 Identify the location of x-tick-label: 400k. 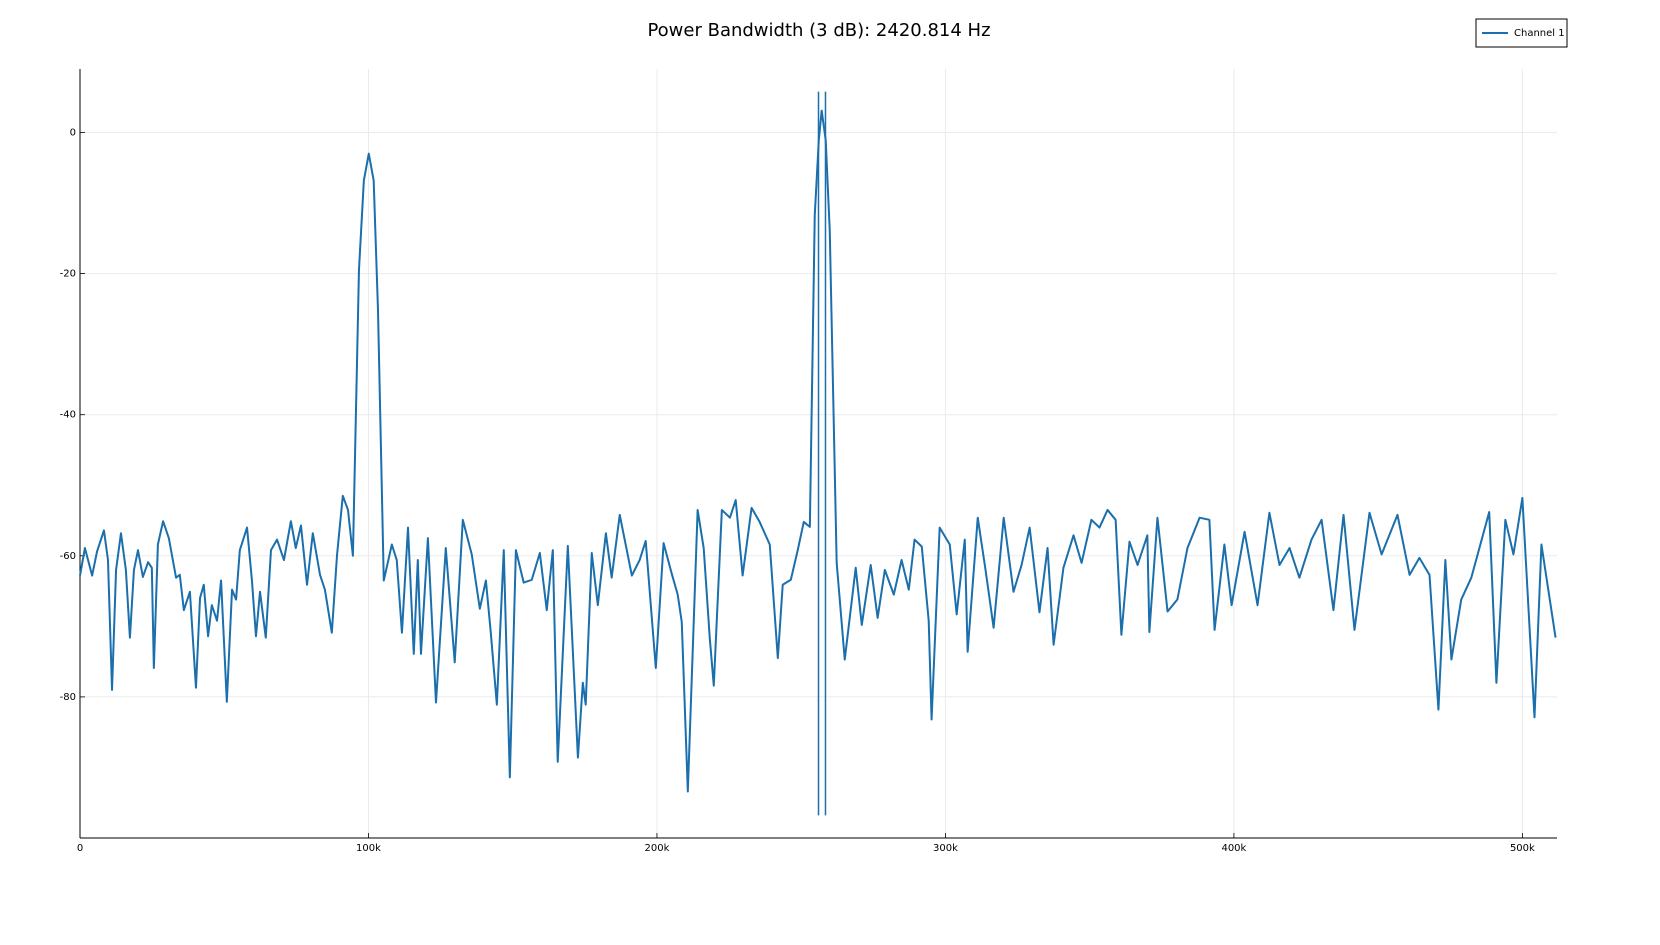
(1233, 848).